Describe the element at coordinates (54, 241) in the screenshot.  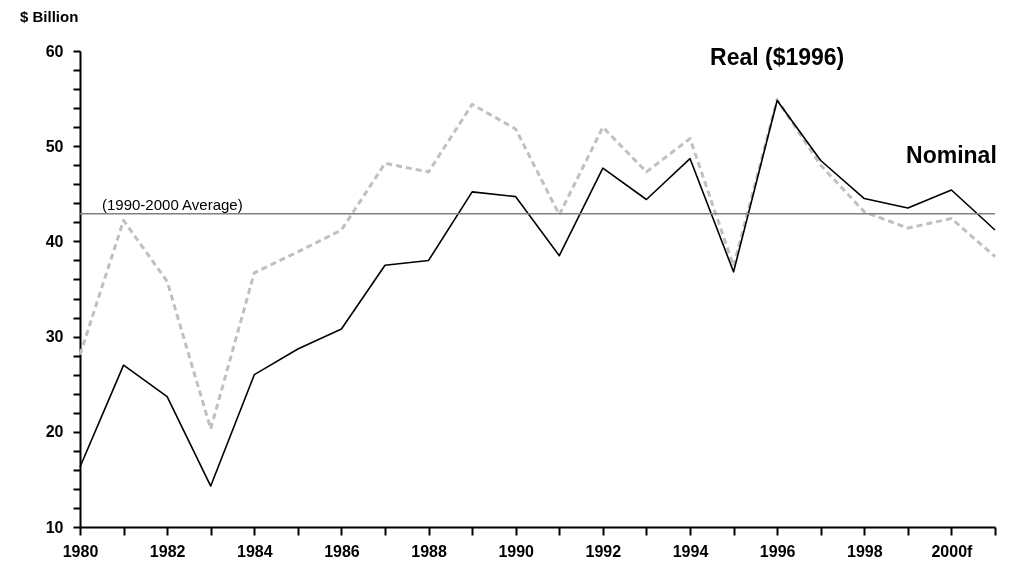
I see `y-tick-label: 40` at that location.